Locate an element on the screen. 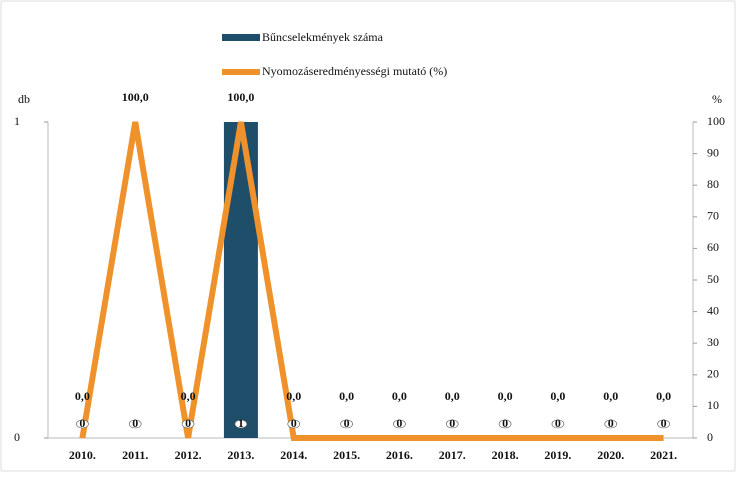 This screenshot has height=478, width=737. x-tick-label: 2016. is located at coordinates (399, 455).